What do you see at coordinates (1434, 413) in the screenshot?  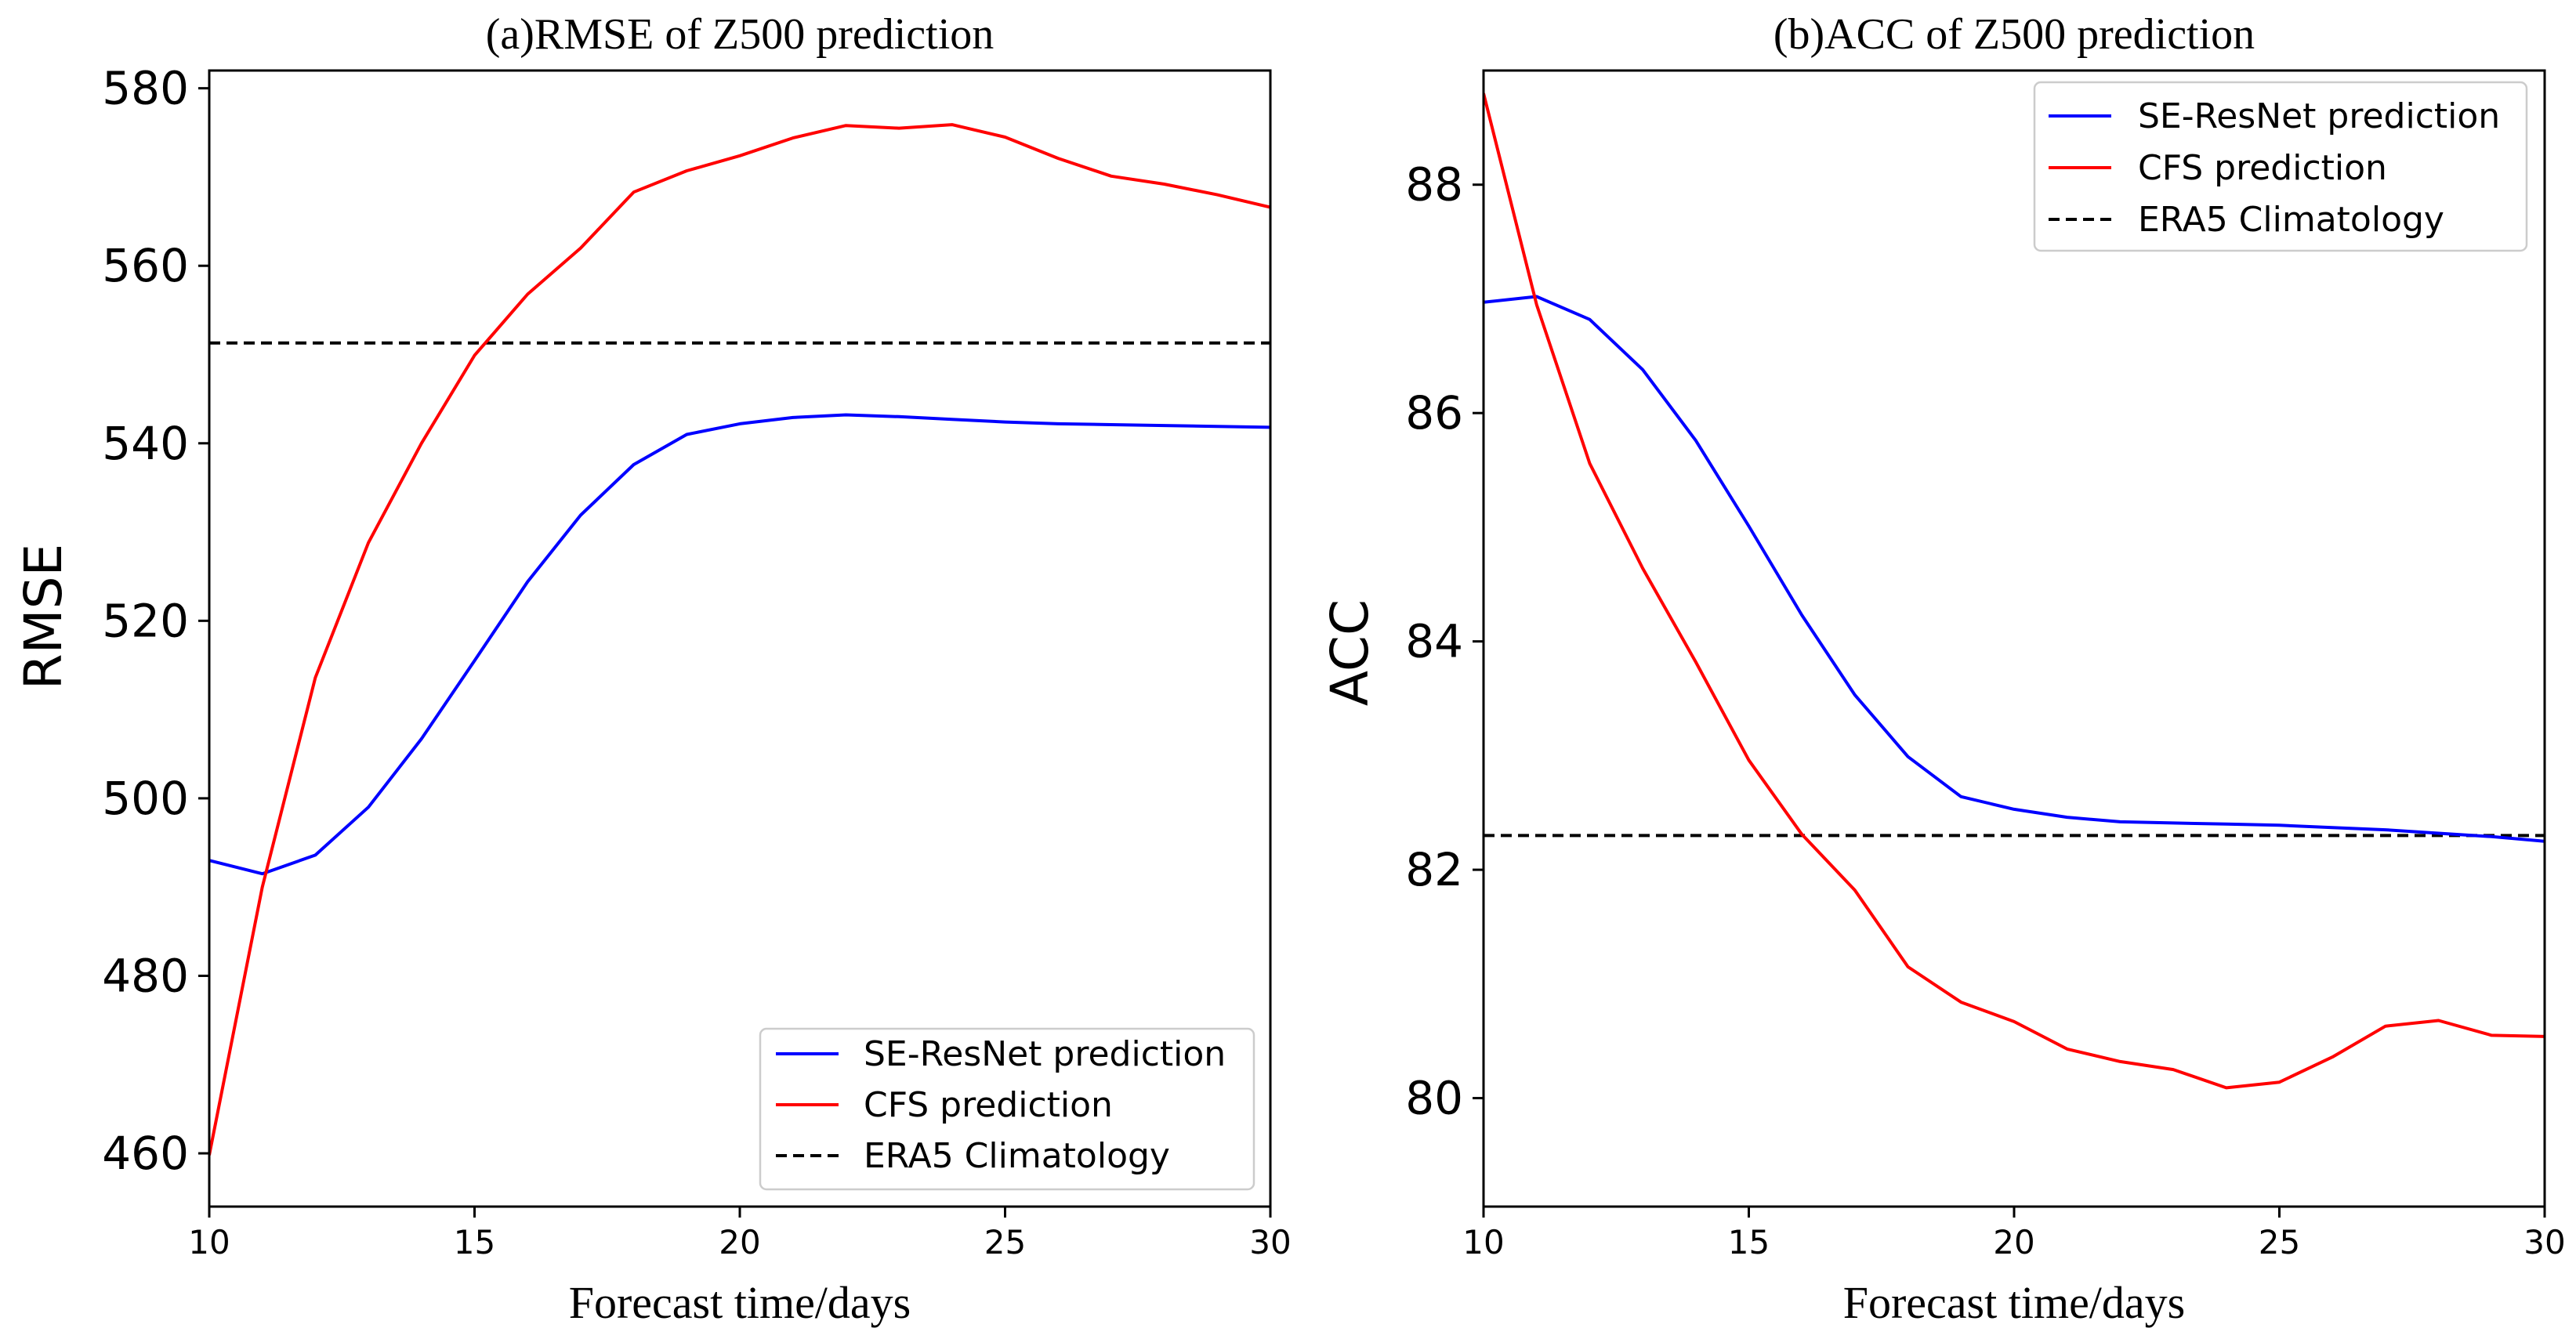 I see `acc-y-tick-label-86: 86` at bounding box center [1434, 413].